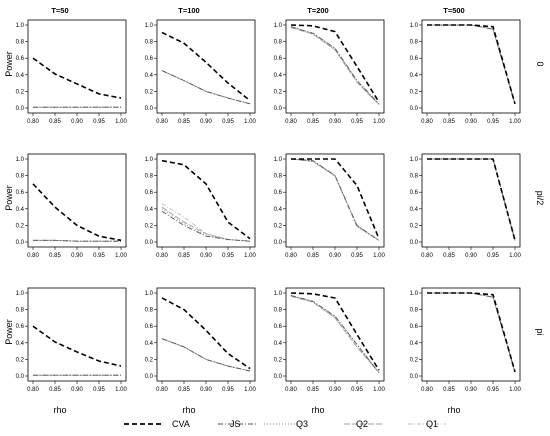 The image size is (550, 436). What do you see at coordinates (188, 410) in the screenshot?
I see `x-axis-label-col-2: rho` at bounding box center [188, 410].